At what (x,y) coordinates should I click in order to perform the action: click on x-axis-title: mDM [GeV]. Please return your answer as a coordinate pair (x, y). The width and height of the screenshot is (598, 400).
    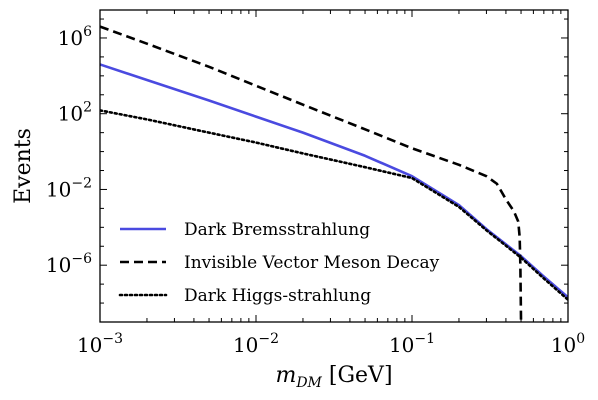
    Looking at the image, I should click on (333, 377).